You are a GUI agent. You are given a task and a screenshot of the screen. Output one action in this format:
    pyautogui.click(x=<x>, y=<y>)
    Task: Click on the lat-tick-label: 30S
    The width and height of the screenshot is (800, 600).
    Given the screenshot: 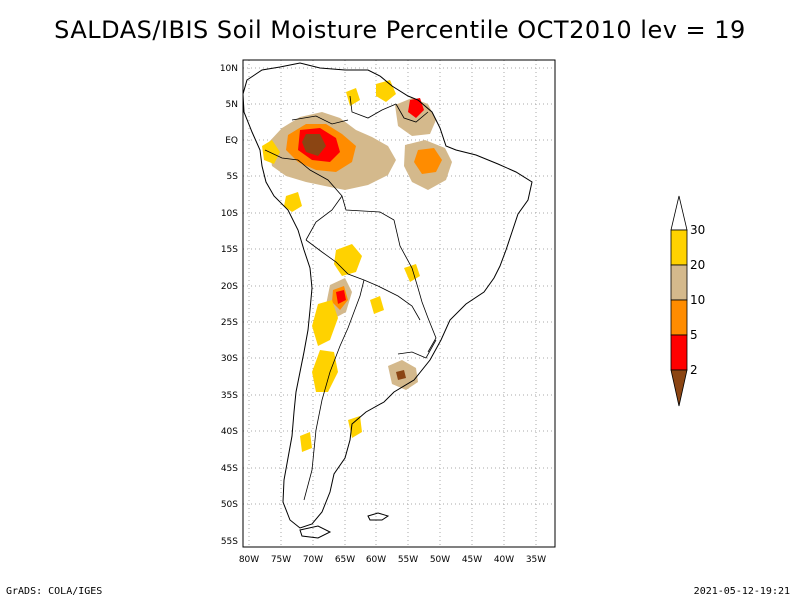 What is the action you would take?
    pyautogui.click(x=229, y=359)
    